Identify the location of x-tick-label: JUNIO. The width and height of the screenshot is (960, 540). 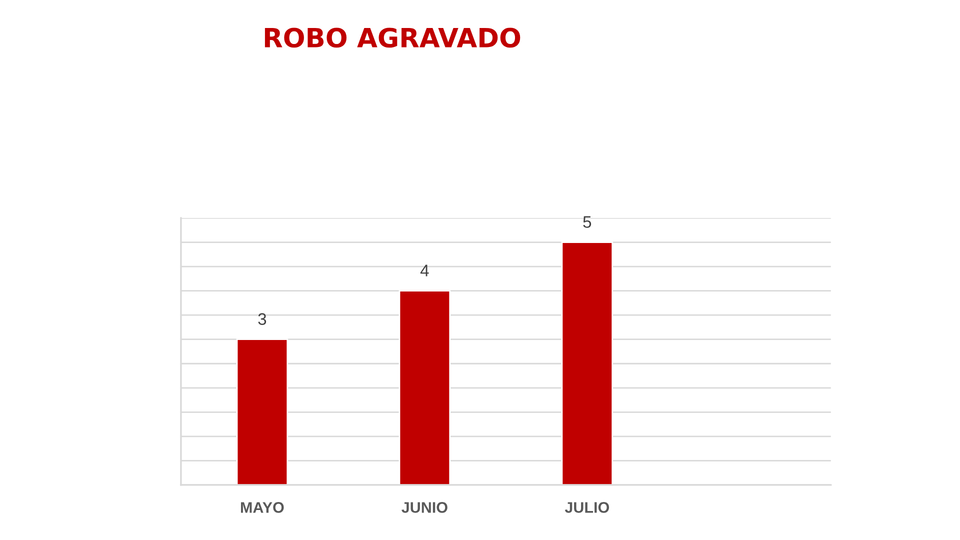
(425, 507).